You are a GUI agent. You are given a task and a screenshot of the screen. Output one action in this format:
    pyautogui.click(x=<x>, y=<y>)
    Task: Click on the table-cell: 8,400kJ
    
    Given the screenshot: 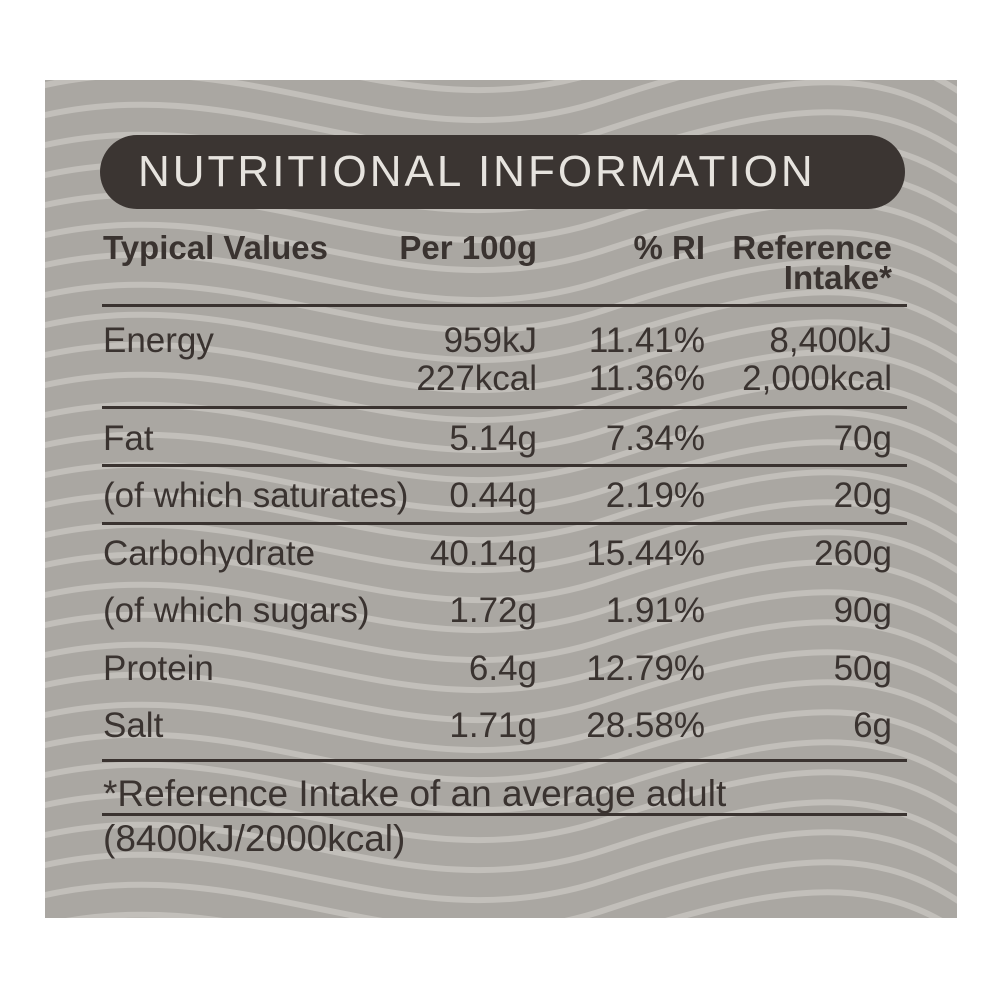 What is the action you would take?
    pyautogui.click(x=830, y=340)
    